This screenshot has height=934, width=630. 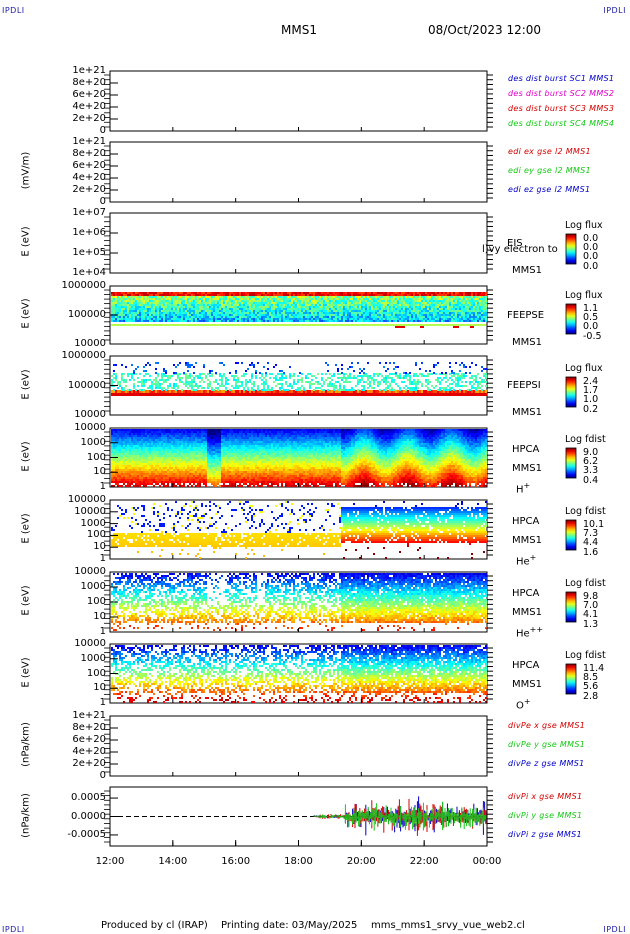 What do you see at coordinates (110, 861) in the screenshot?
I see `x-tick-label: 12:00` at bounding box center [110, 861].